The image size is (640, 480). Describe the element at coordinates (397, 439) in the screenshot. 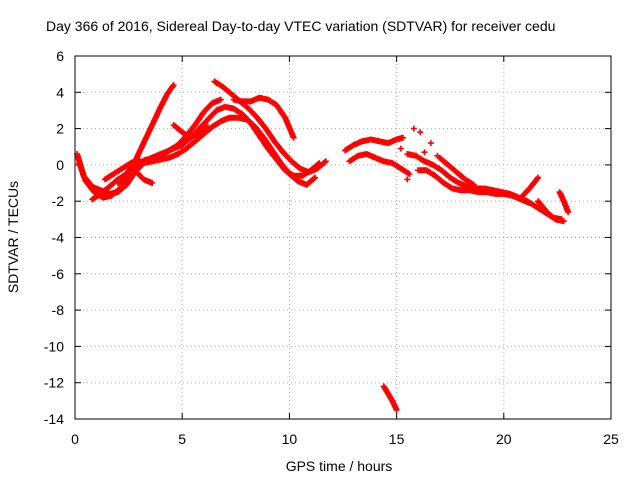

I see `x-tick-label: 15` at that location.